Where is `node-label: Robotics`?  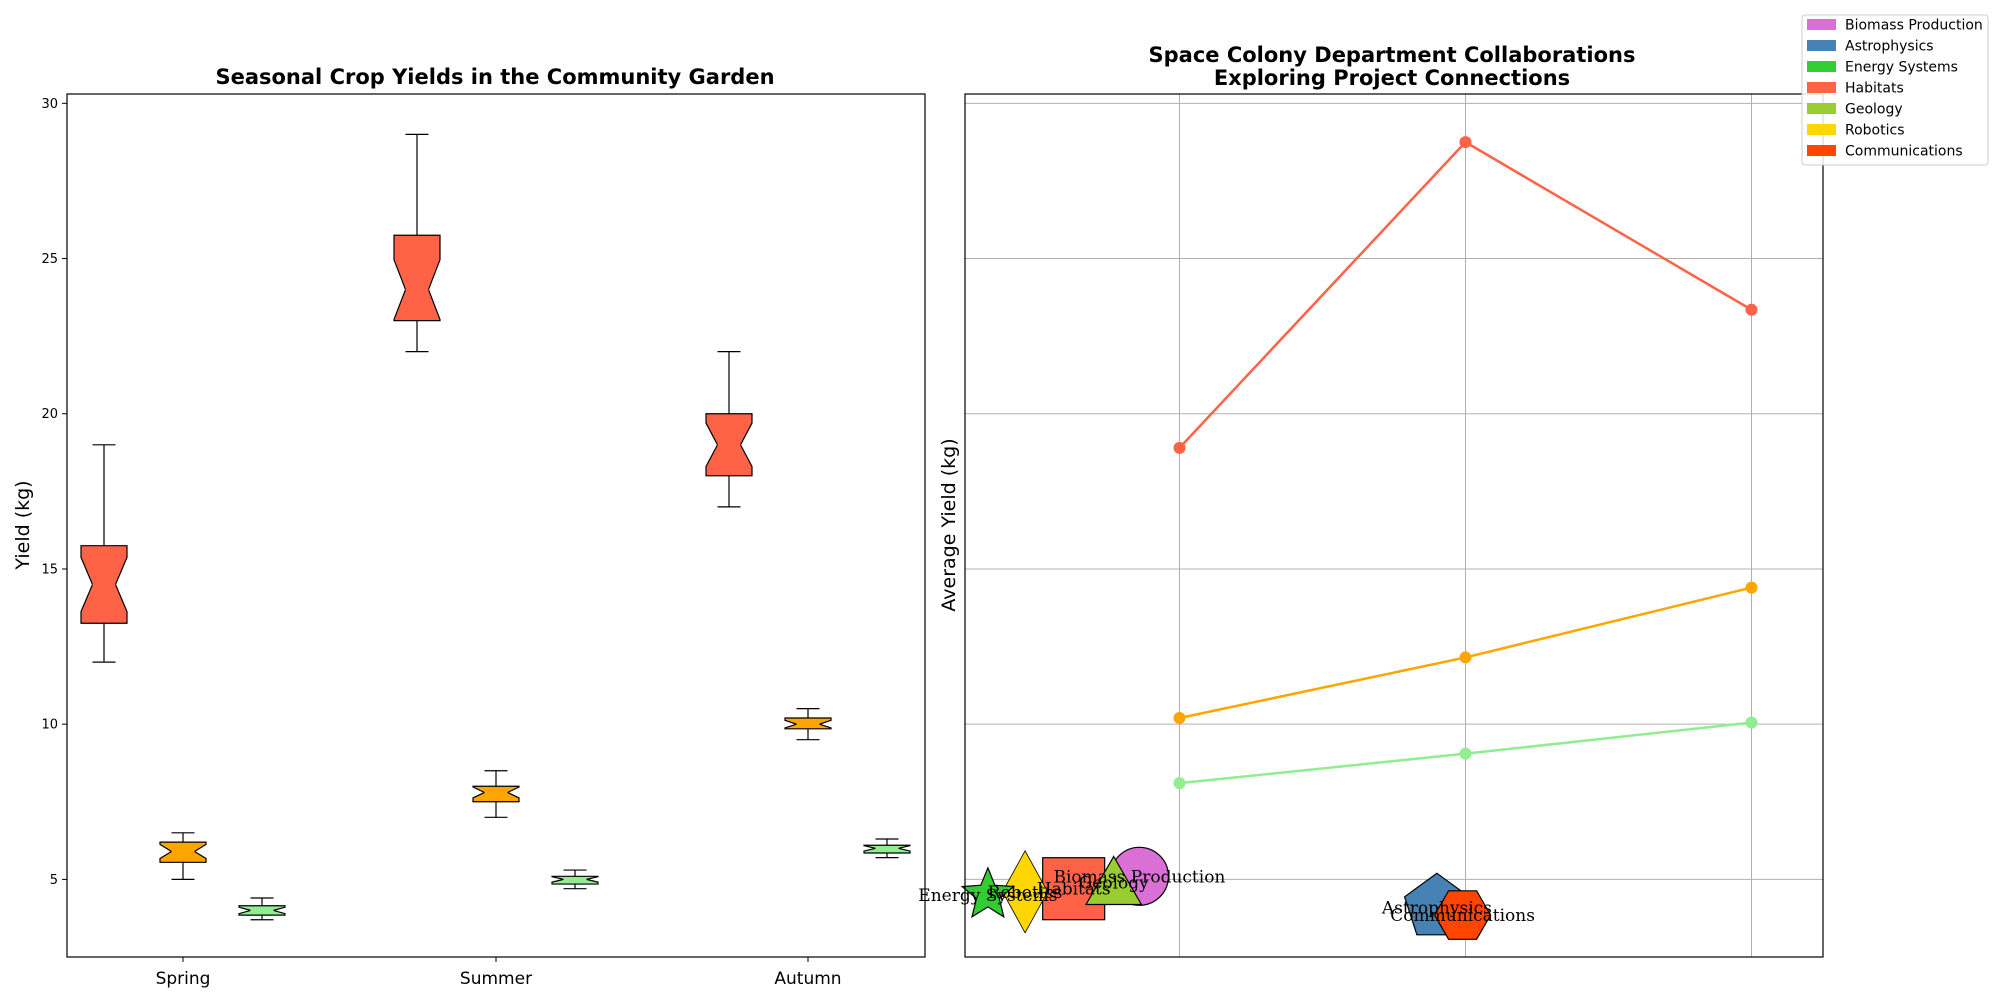
node-label: Robotics is located at coordinates (1025, 893).